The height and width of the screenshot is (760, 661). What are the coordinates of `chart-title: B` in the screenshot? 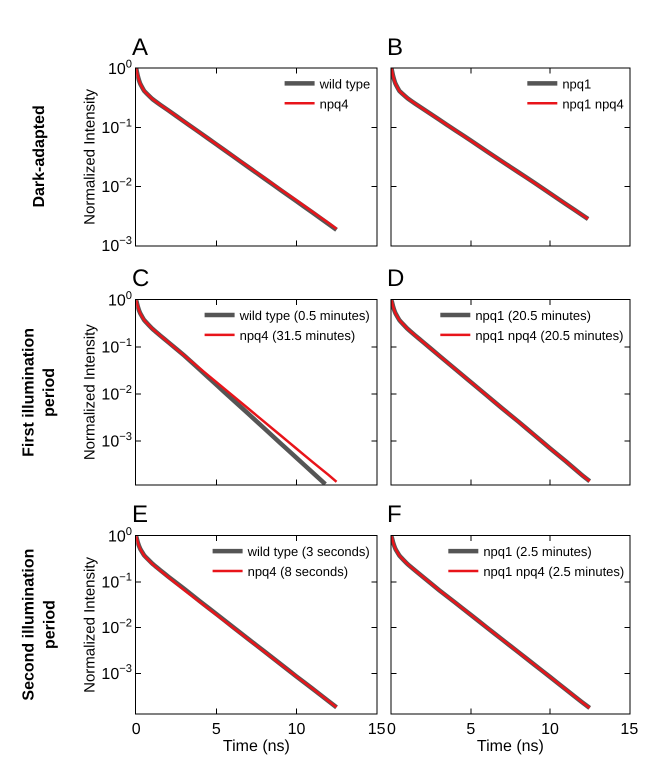 It's located at (395, 47).